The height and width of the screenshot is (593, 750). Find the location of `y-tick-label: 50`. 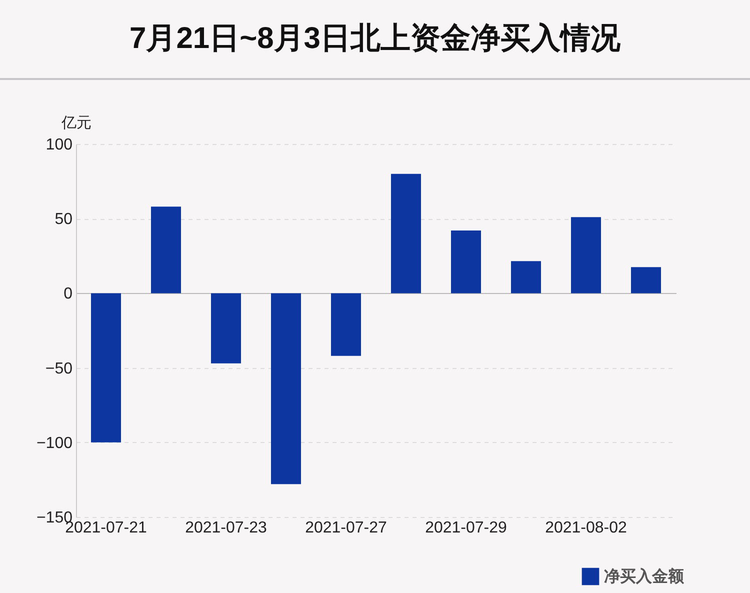

y-tick-label: 50 is located at coordinates (63, 219).